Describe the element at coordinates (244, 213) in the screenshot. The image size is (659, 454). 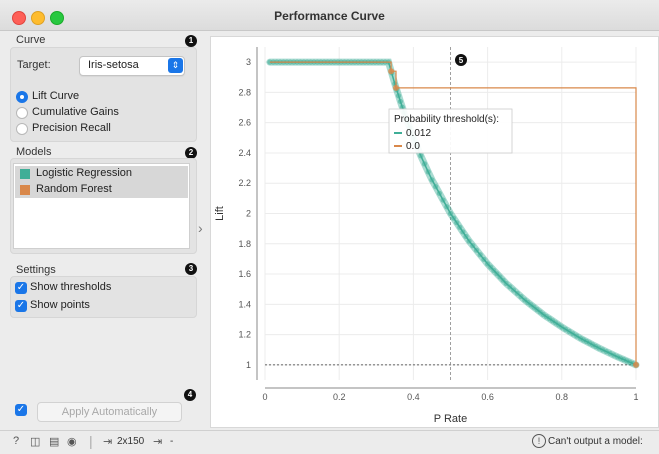
I see `y-ticks: 1 1.2 1.4 1.6 1.8 2 2.2 2.4 2.6 2.8 3` at that location.